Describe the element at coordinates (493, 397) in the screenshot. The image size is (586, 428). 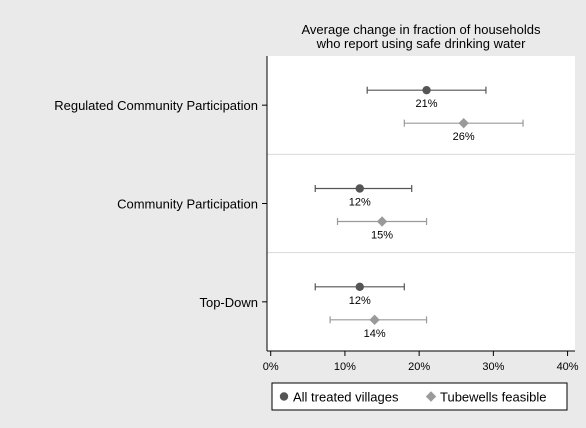
I see `legend-label-tubewells-feasible: Tubewells feasible` at that location.